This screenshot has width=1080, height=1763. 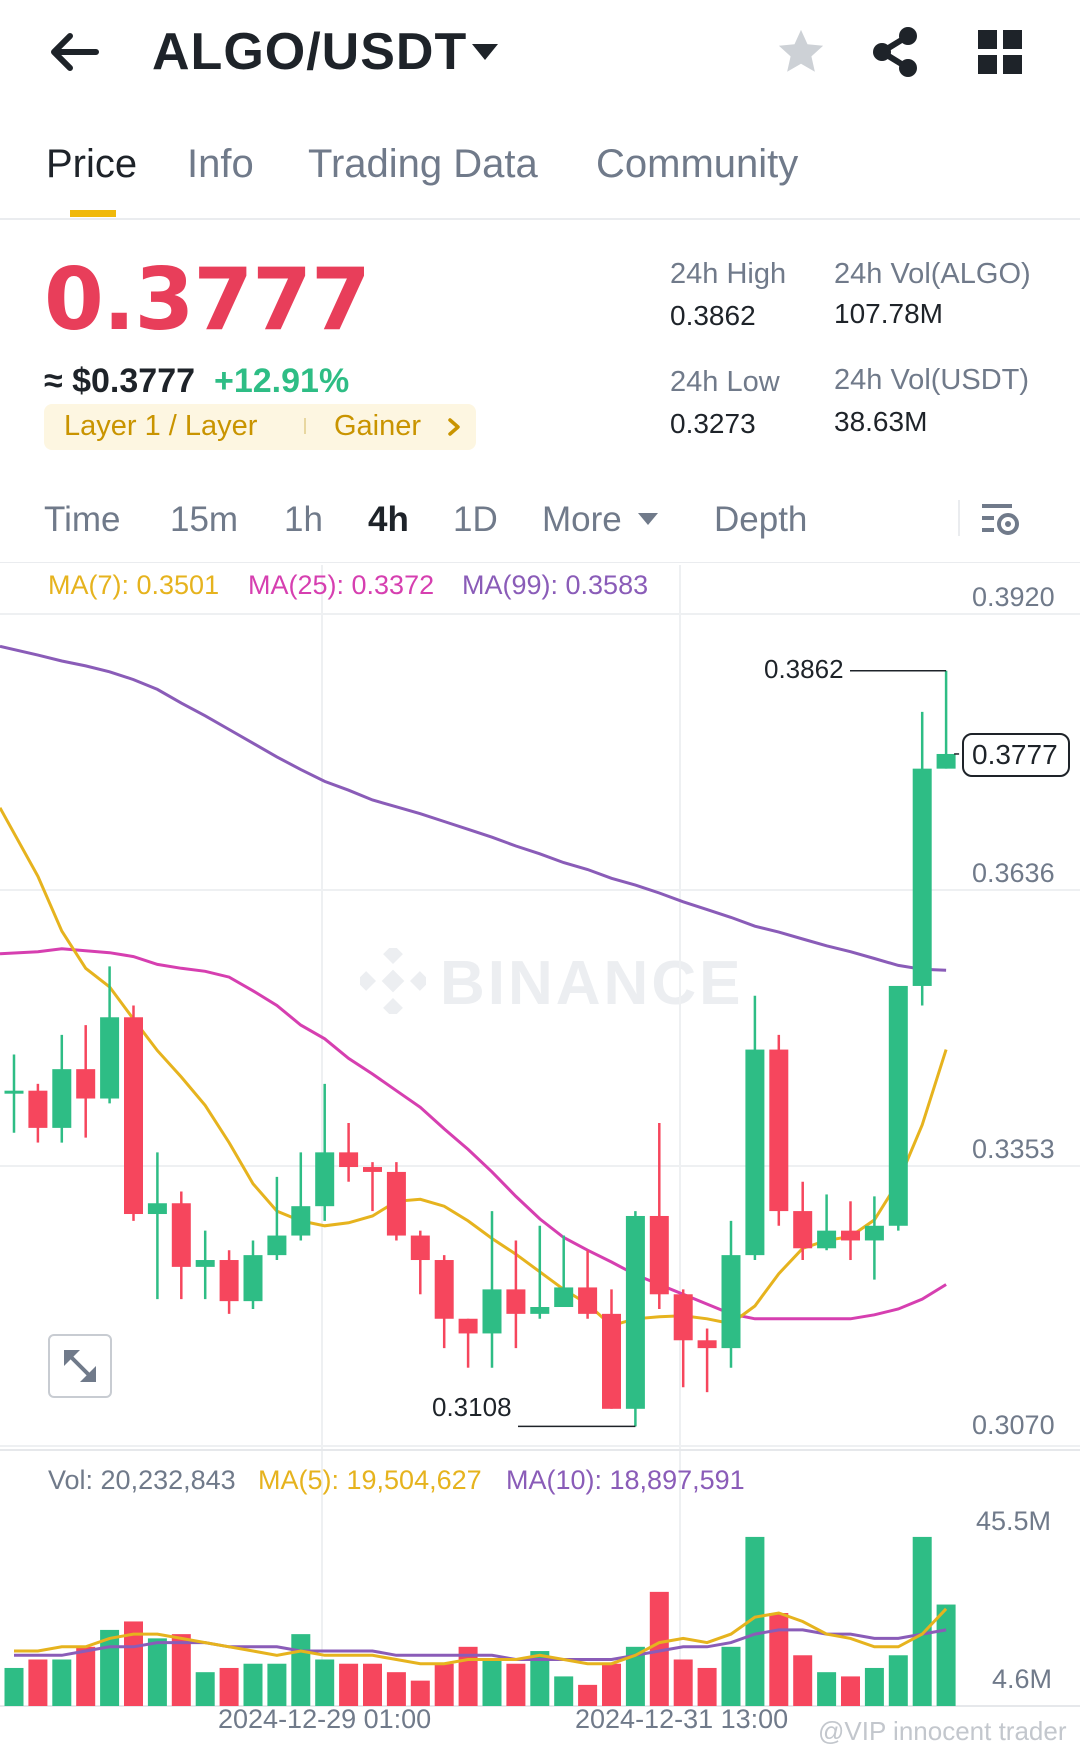 I want to click on interval-1h: 1h, so click(x=303, y=519).